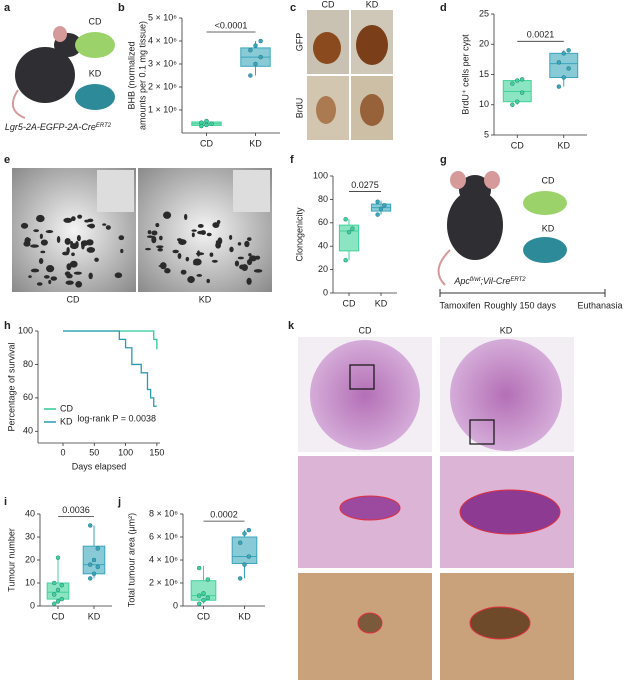  What do you see at coordinates (163, 582) in the screenshot?
I see `y-tick-label: 2 × 10⁶` at bounding box center [163, 582].